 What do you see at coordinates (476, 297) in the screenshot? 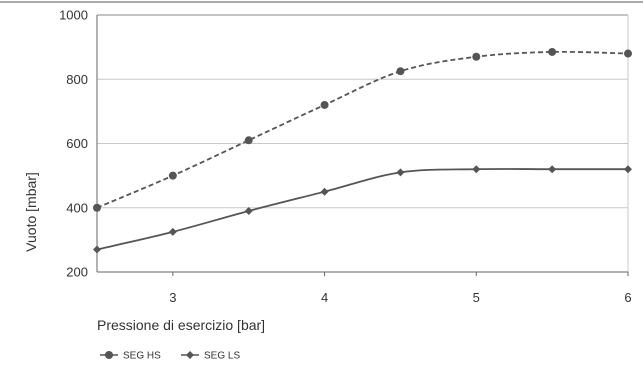
I see `x-tick-label: 5` at bounding box center [476, 297].